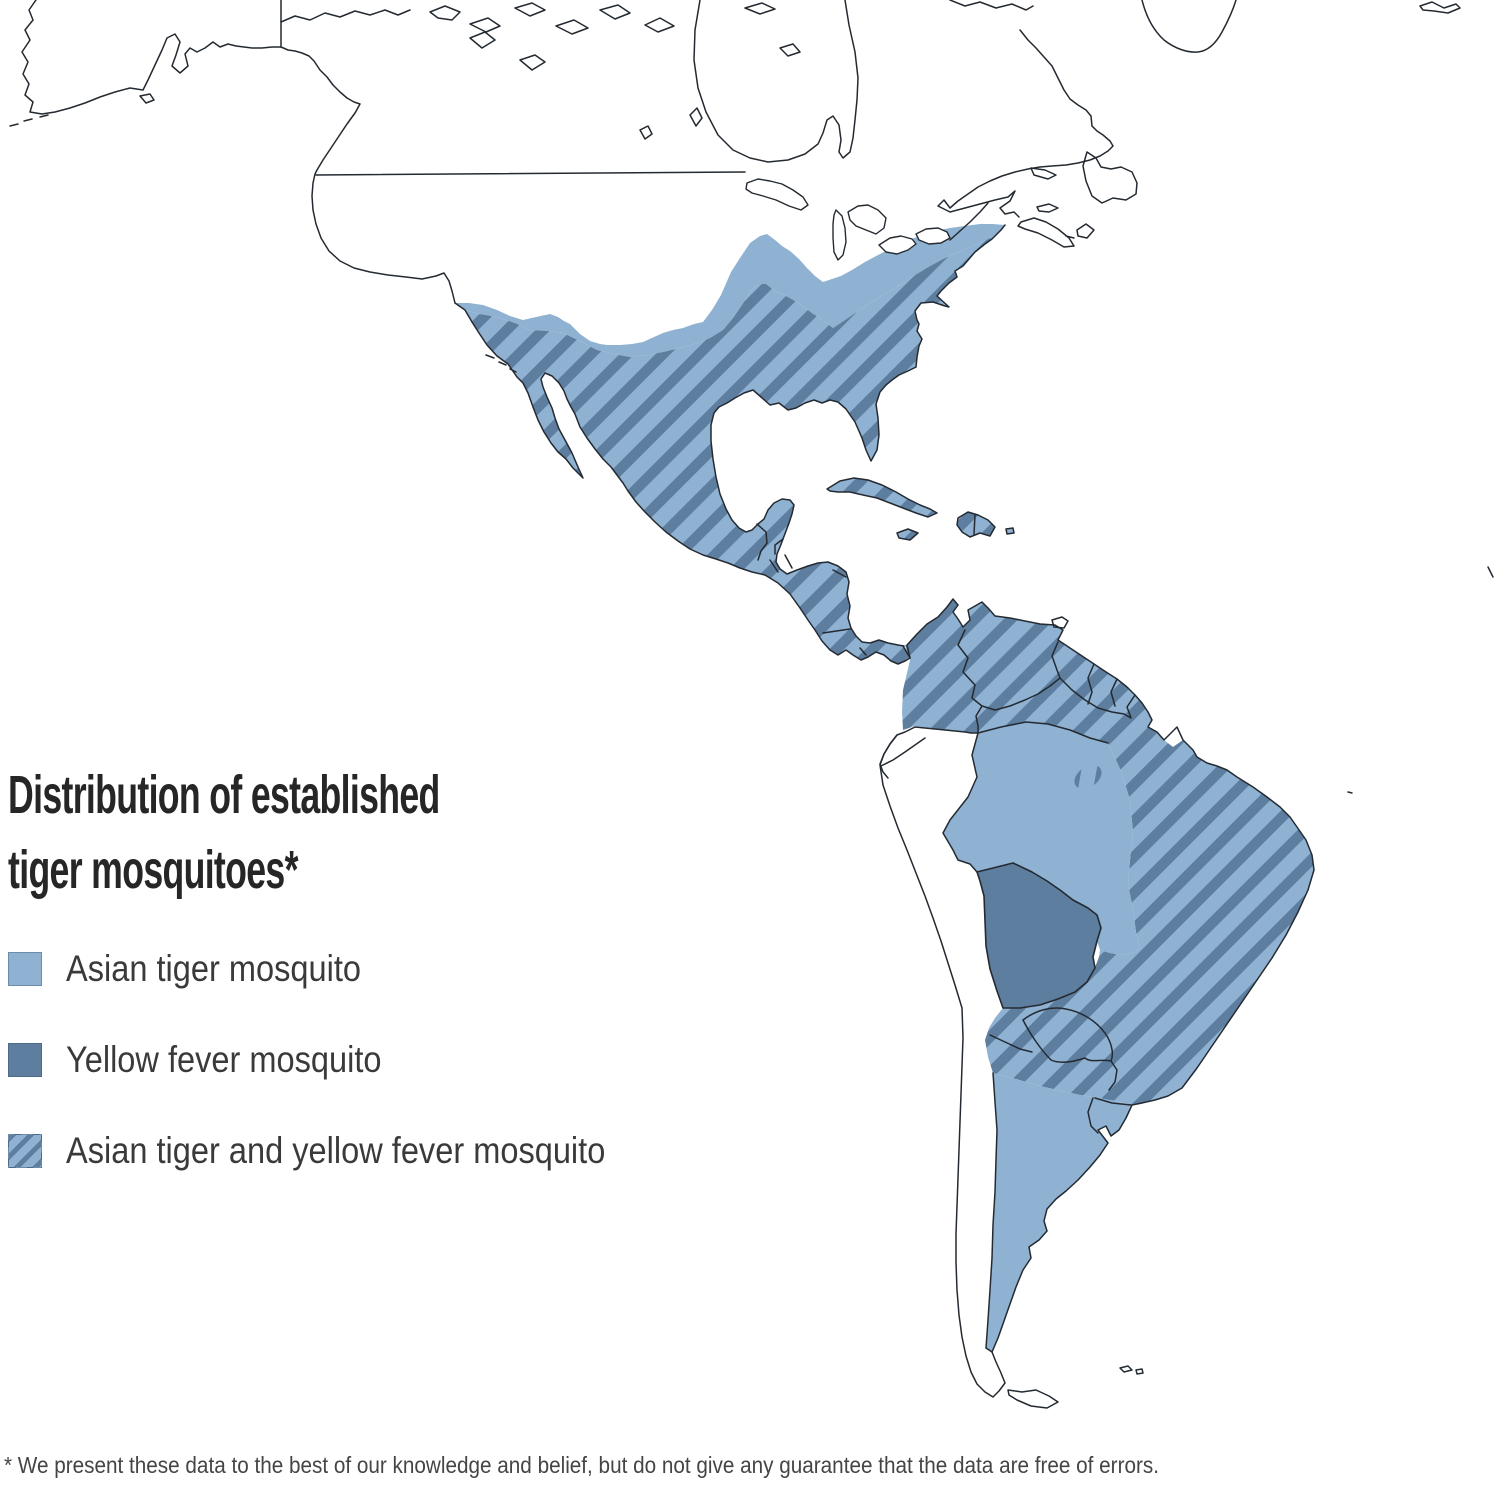 This screenshot has height=1497, width=1500. What do you see at coordinates (25, 969) in the screenshot?
I see `legend-swatch-asian-tiger` at bounding box center [25, 969].